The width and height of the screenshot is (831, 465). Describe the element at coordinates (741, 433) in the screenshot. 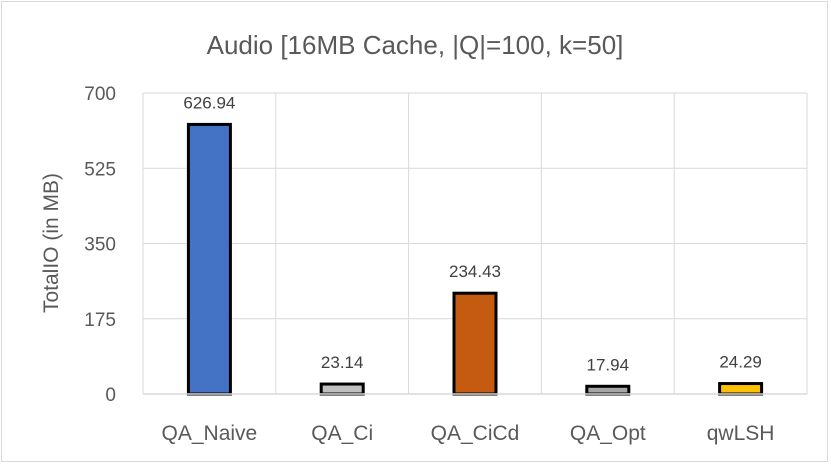

I see `x-tick-label: qwLSH` at that location.